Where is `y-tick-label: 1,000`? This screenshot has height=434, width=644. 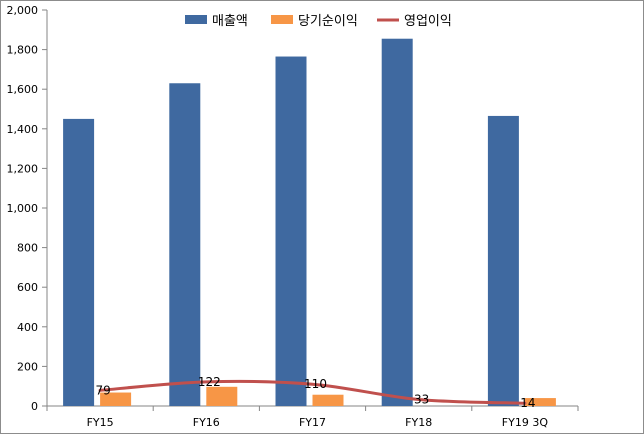
y-tick-label: 1,000 is located at coordinates (23, 208).